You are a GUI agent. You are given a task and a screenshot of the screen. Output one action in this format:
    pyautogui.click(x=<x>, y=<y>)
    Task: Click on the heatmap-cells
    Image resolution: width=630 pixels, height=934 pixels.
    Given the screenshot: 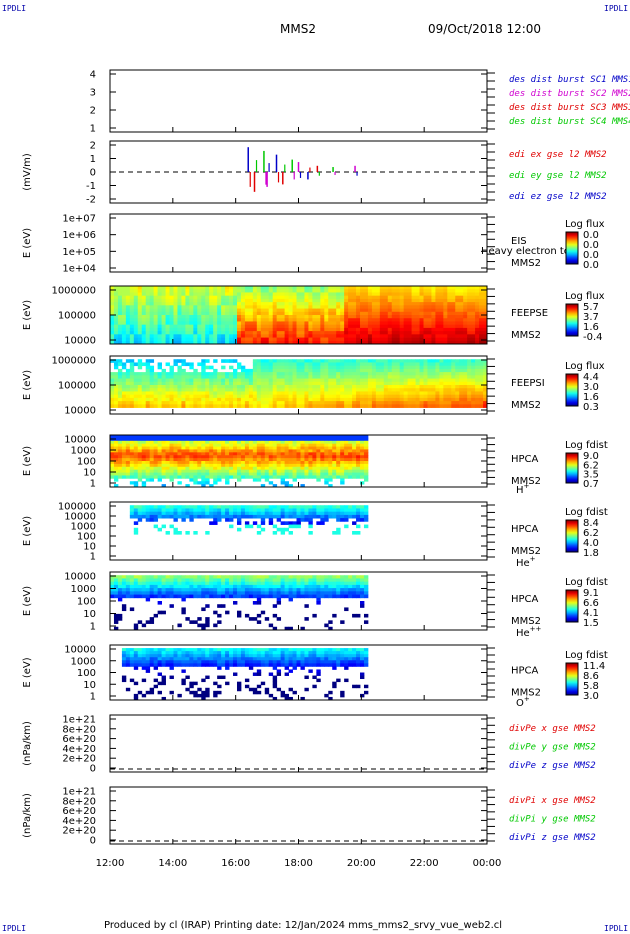 What is the action you would take?
    pyautogui.click(x=299, y=315)
    